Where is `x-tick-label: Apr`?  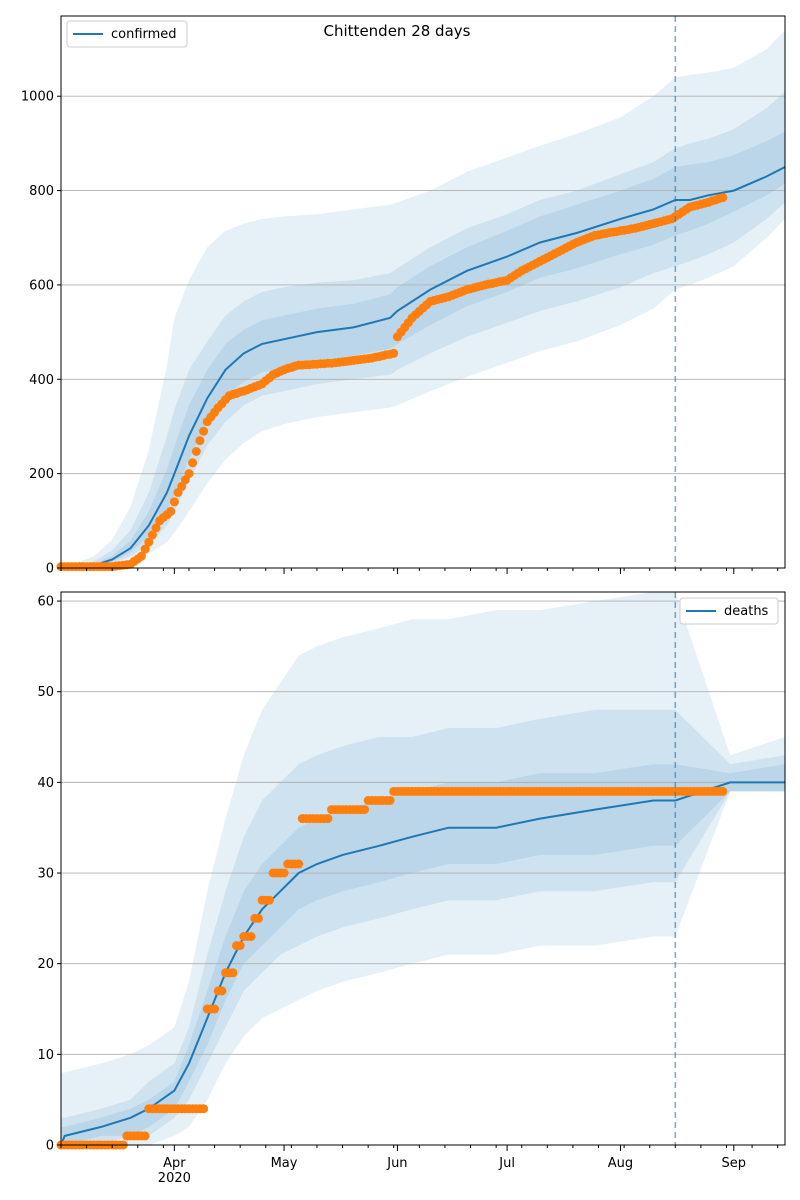 x-tick-label: Apr is located at coordinates (174, 1163).